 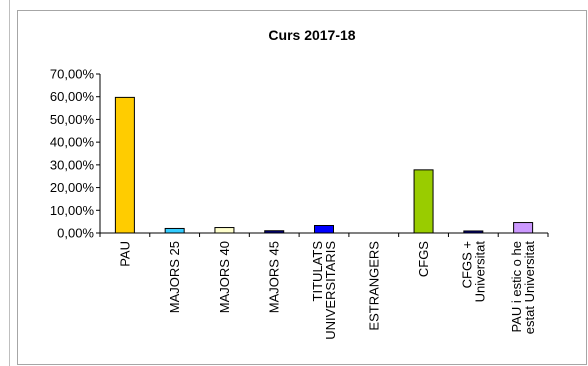 I want to click on category-label: estat Universitat, so click(x=529, y=288).